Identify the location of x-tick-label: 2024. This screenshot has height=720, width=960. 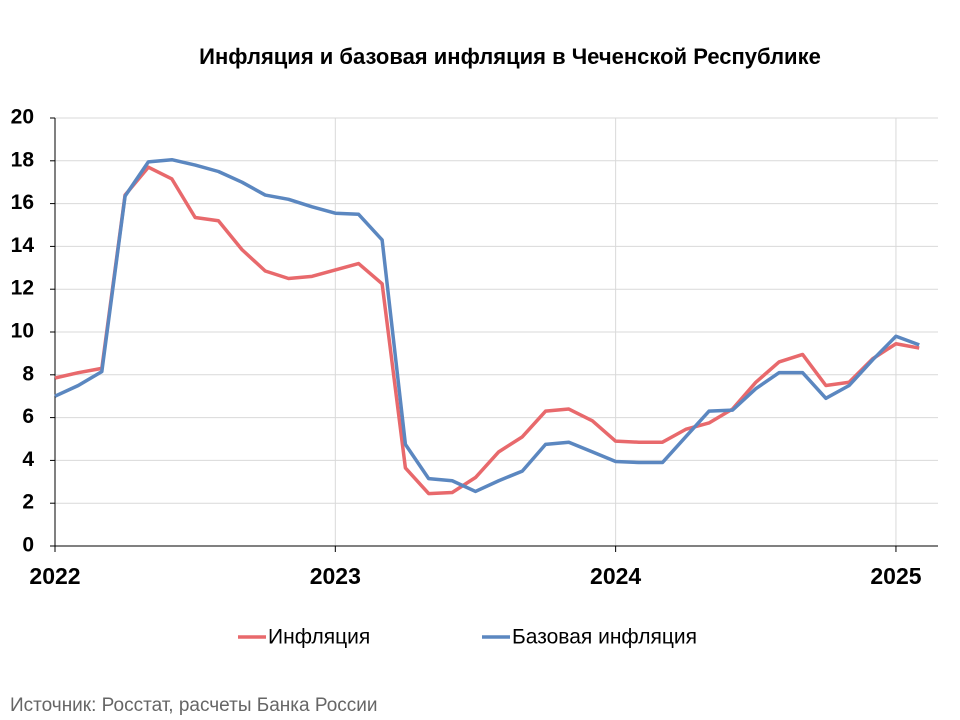
(615, 576).